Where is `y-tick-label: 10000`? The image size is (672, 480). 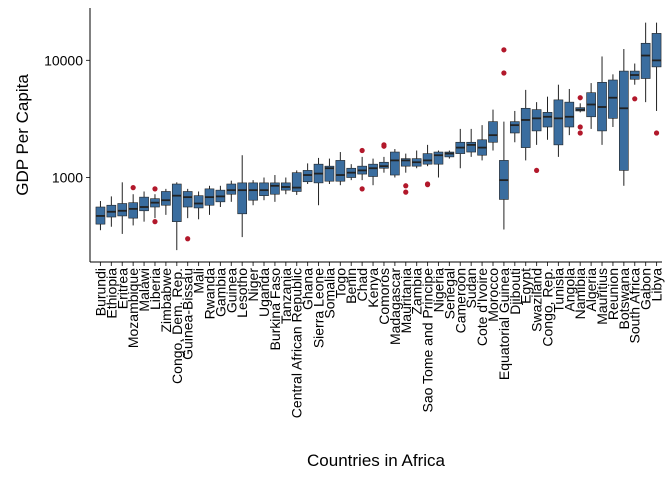
y-tick-label: 10000 is located at coordinates (63, 60).